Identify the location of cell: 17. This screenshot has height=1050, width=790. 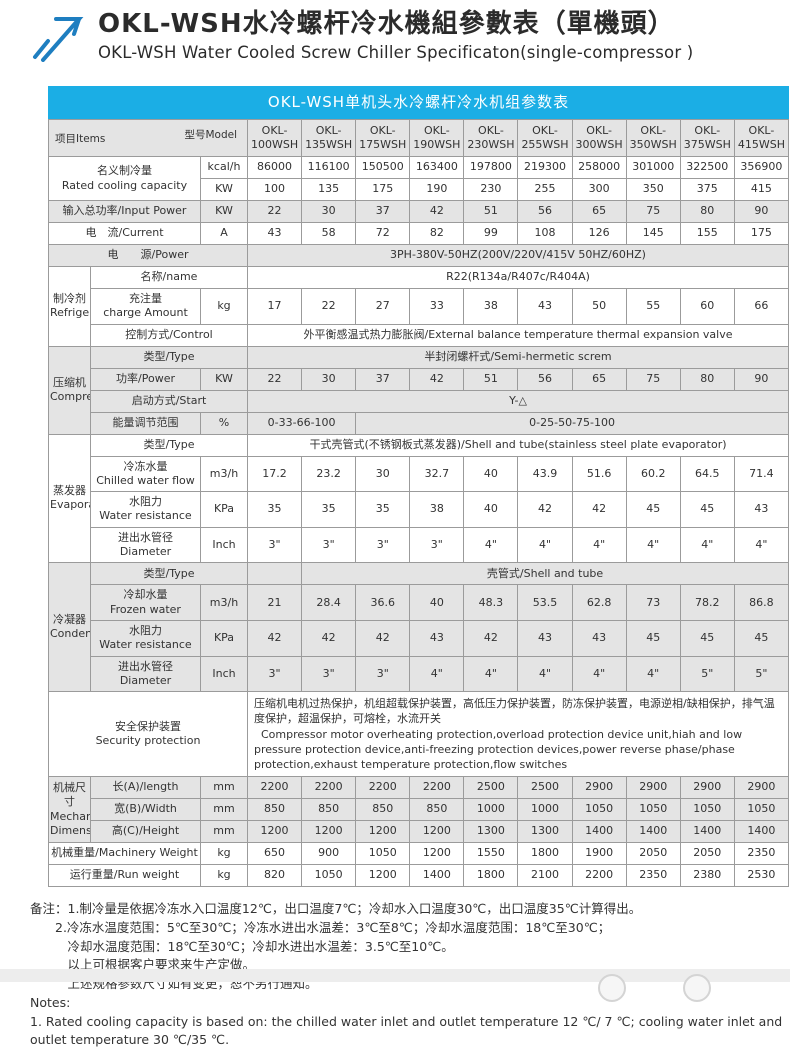
(274, 306).